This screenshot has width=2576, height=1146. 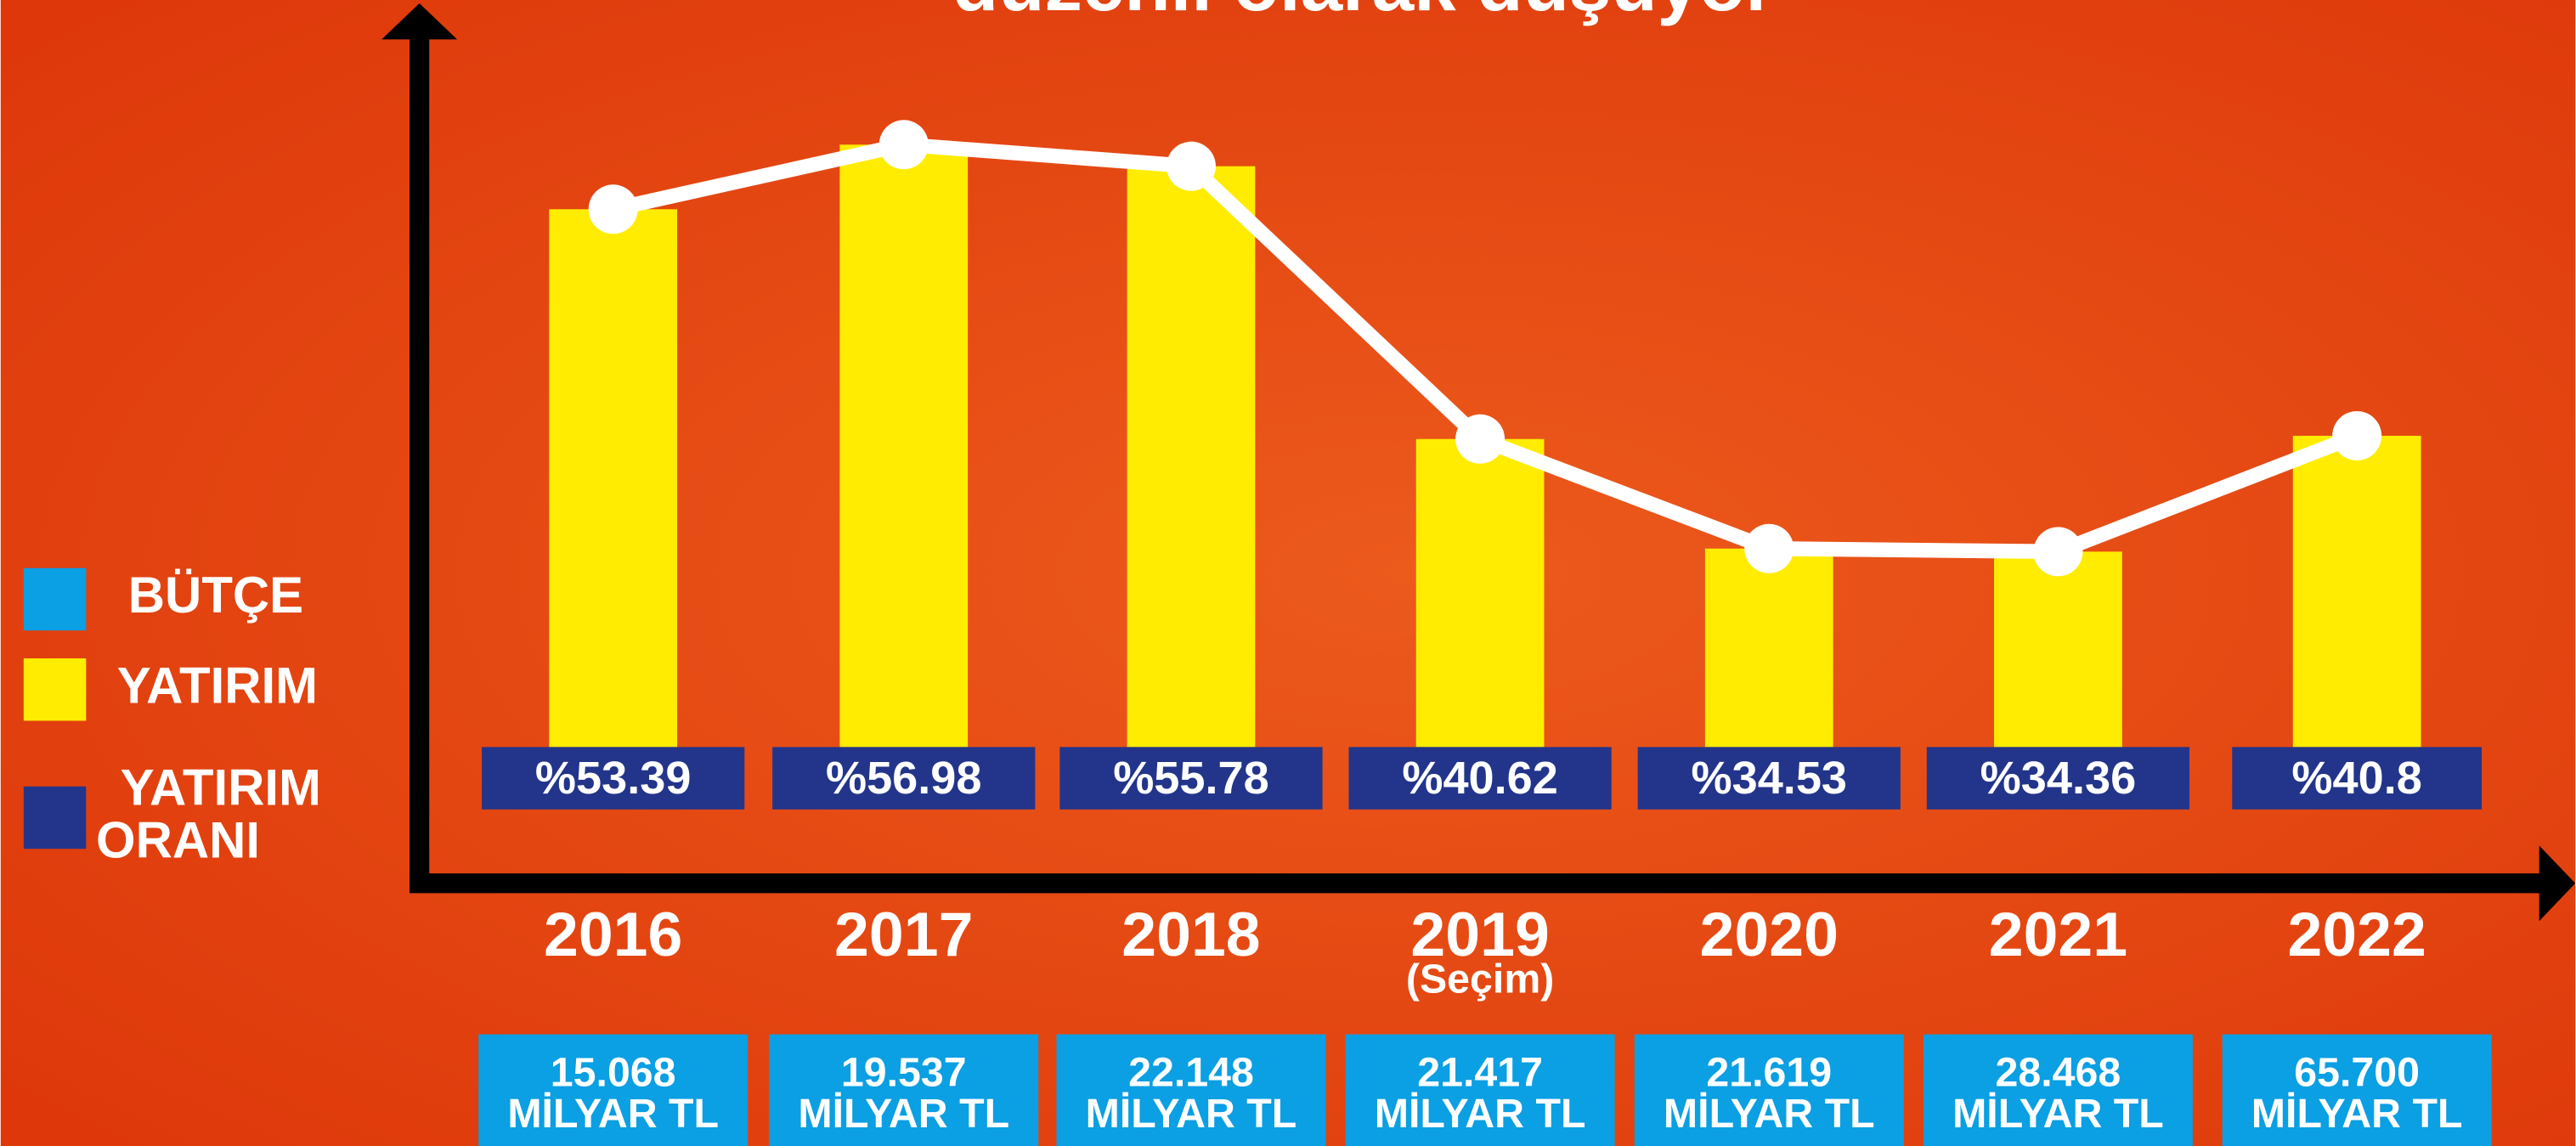 I want to click on x-tick-label: 2022, so click(x=2356, y=935).